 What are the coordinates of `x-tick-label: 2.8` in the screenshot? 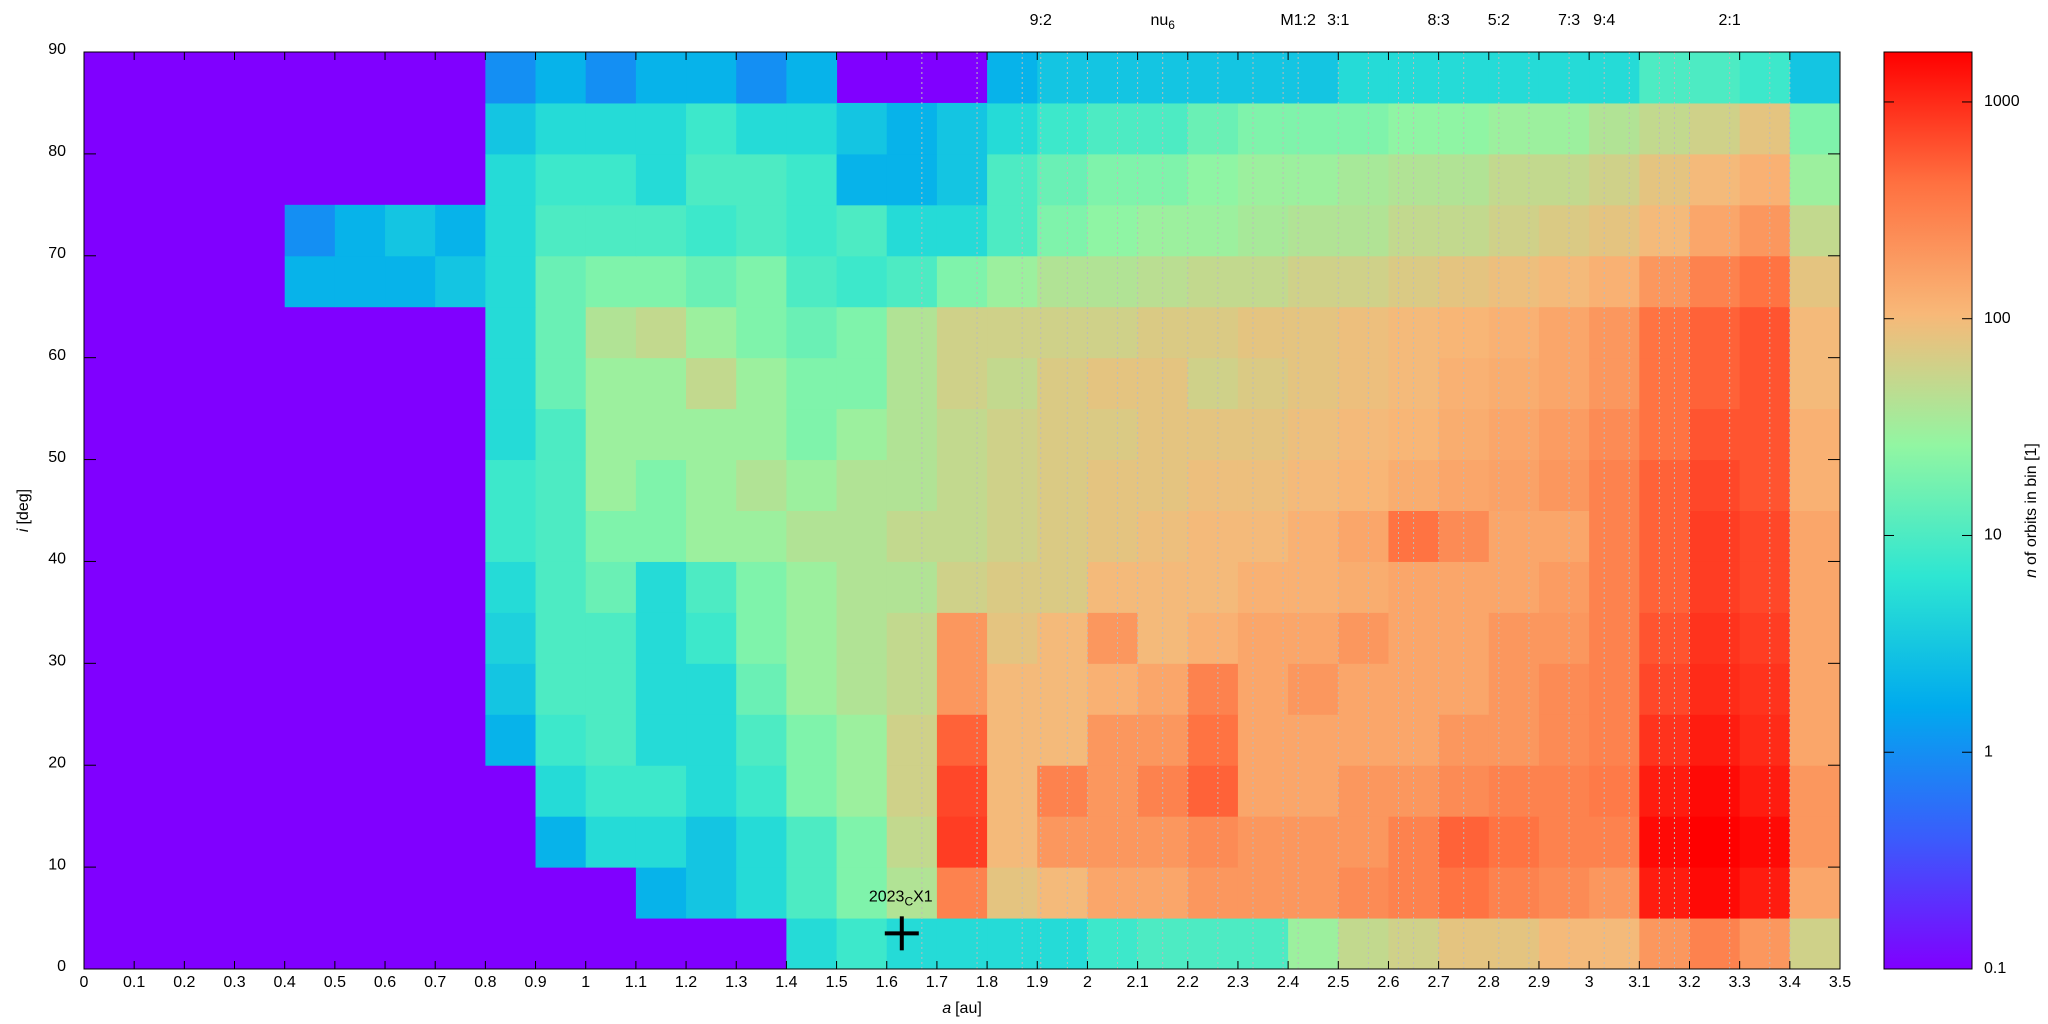 It's located at (1489, 982).